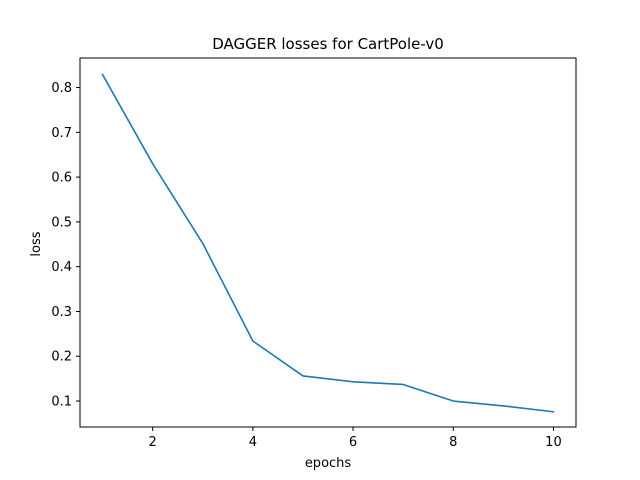 The width and height of the screenshot is (640, 480). I want to click on y-tick-label: 0.7, so click(61, 133).